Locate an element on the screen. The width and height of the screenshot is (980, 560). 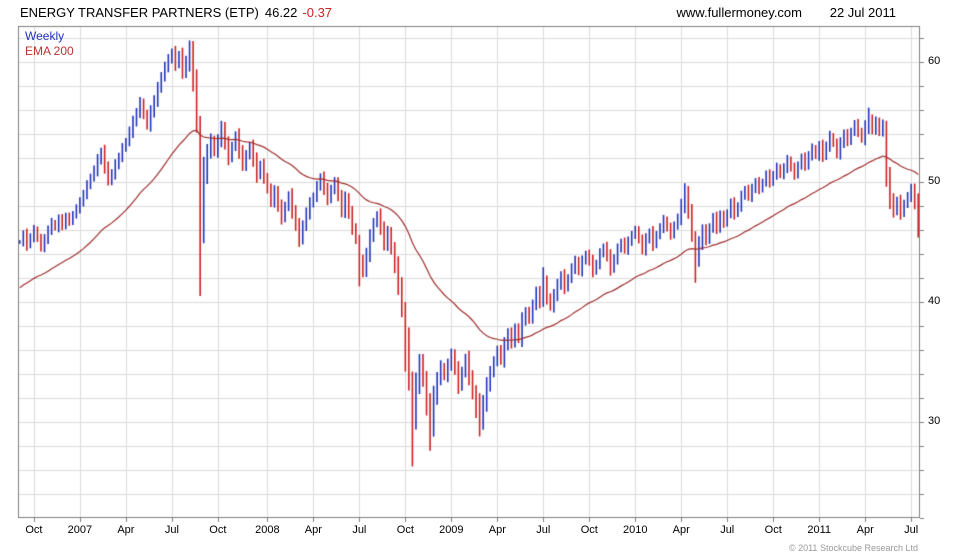
chart-date: 22 Jul 2011 is located at coordinates (862, 12).